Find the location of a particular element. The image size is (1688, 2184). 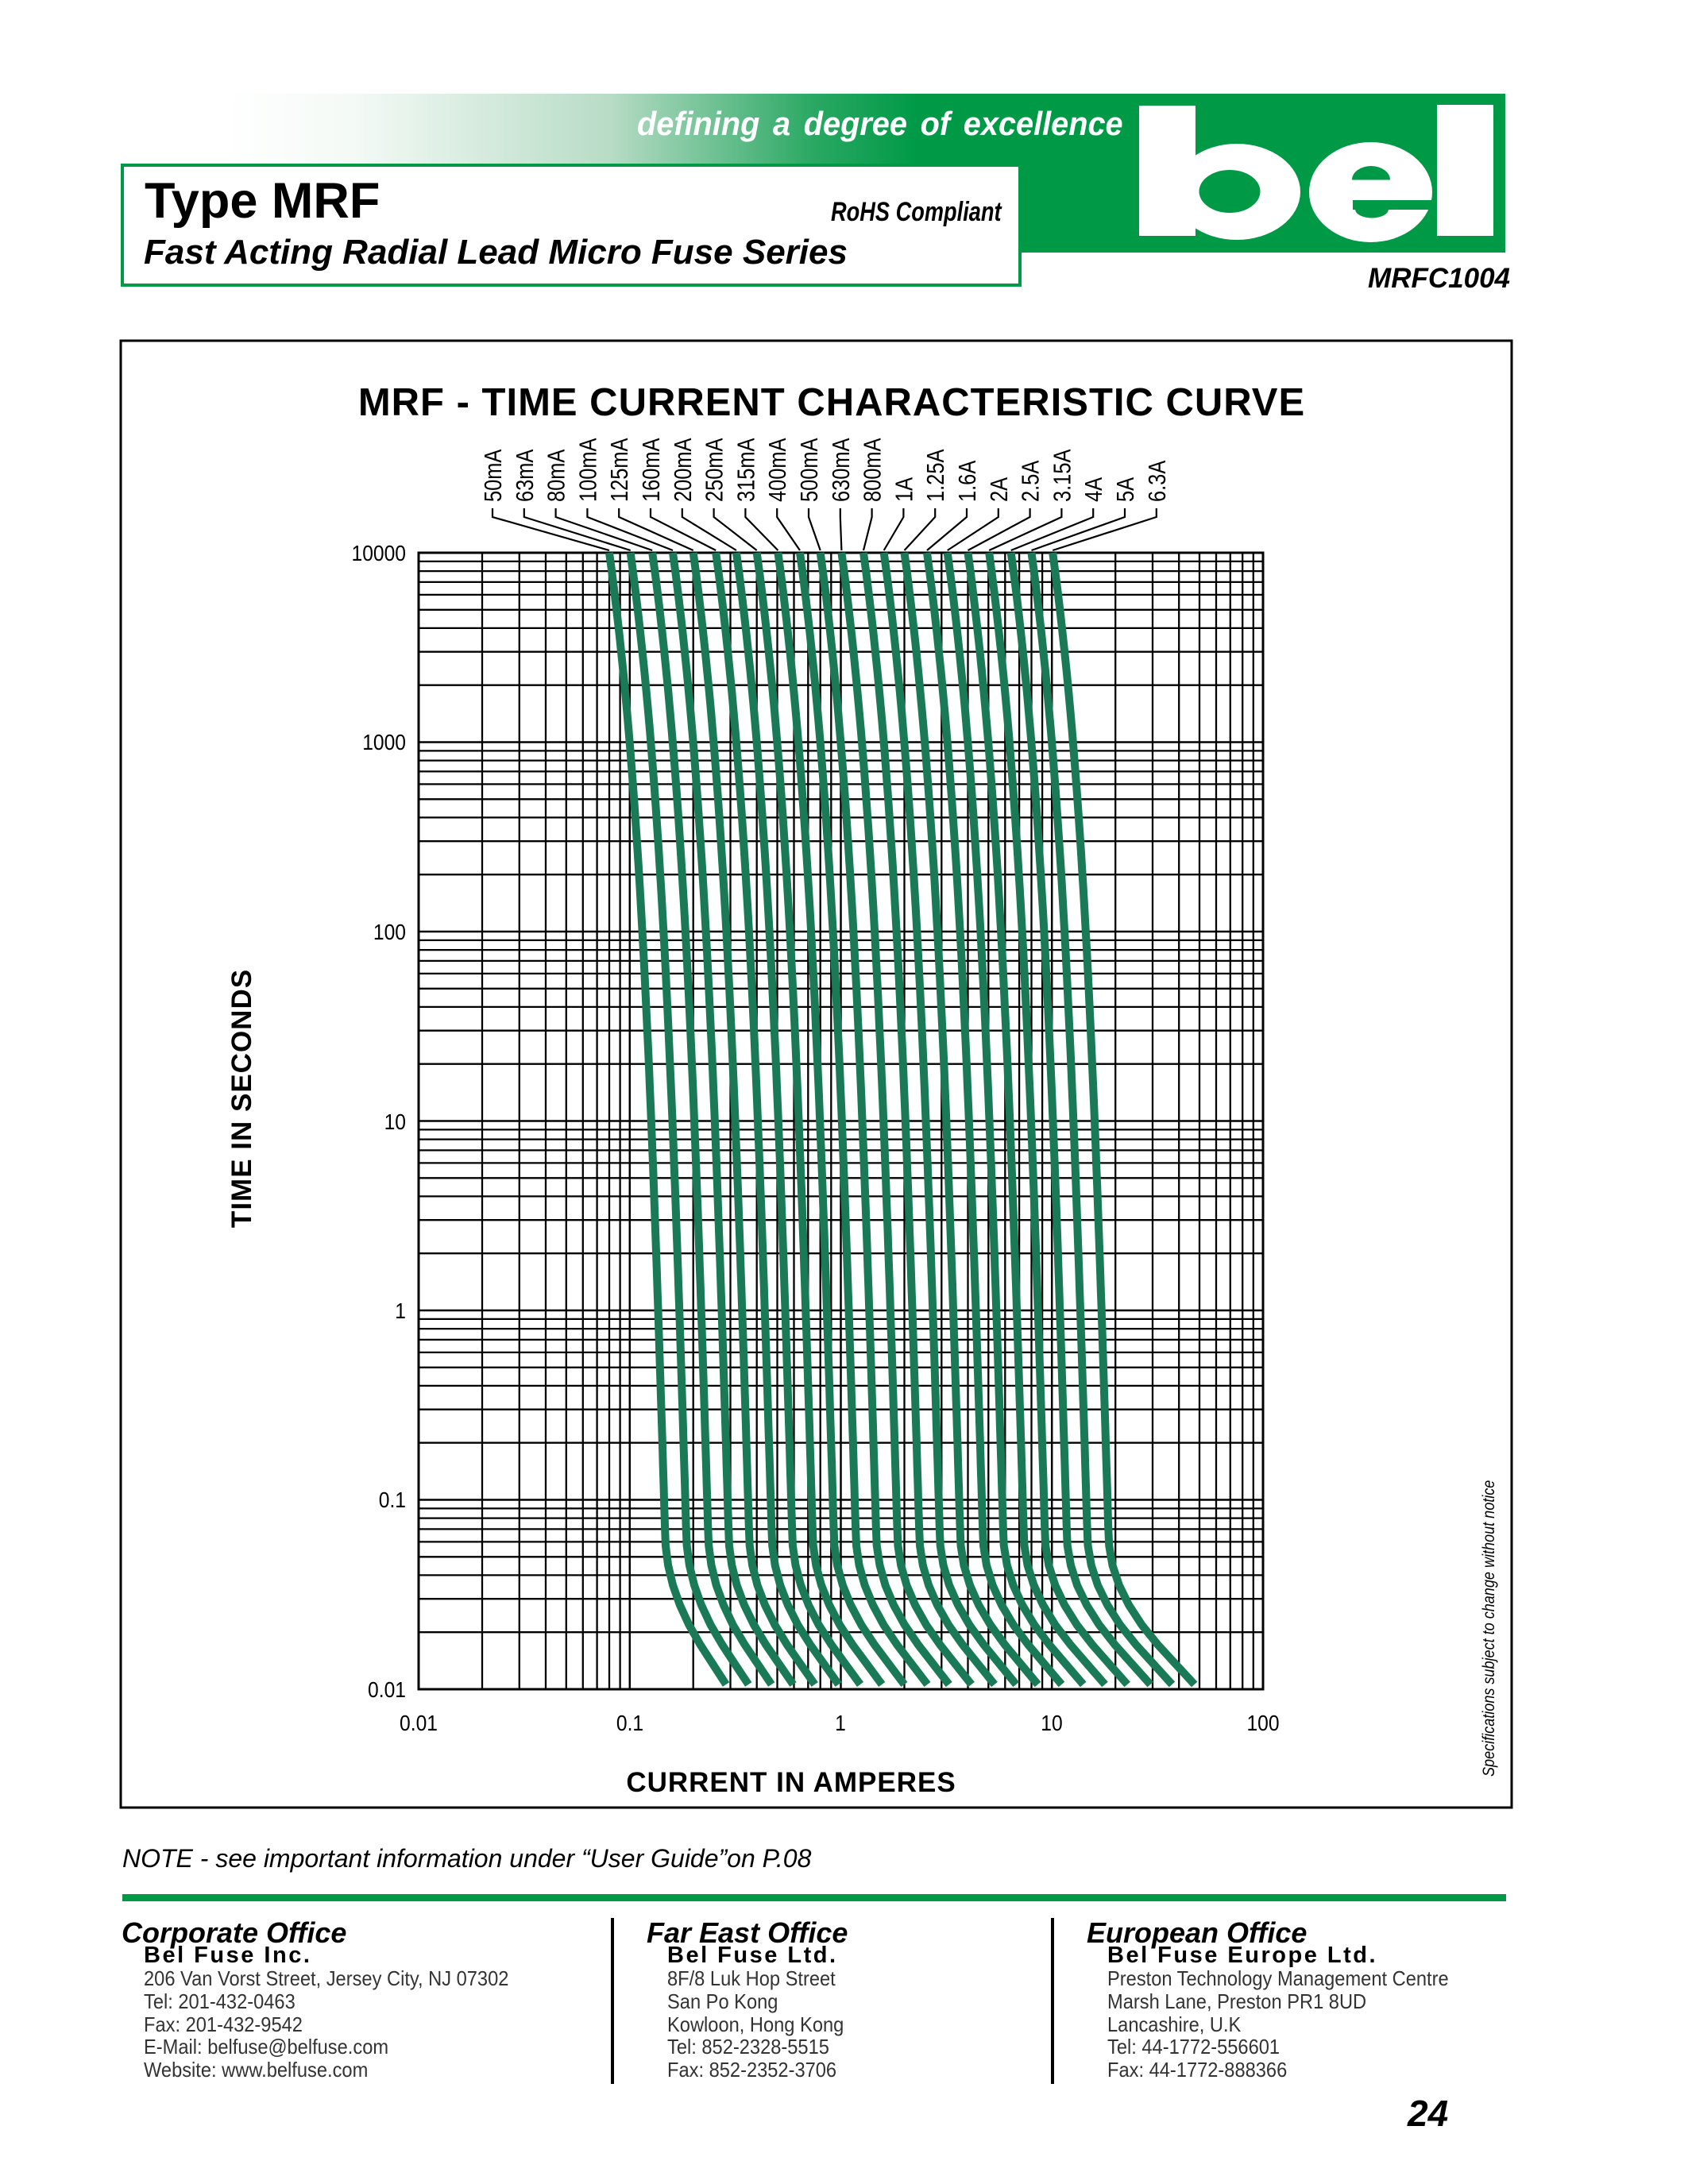

svg-text: 63mA is located at coordinates (525, 476).